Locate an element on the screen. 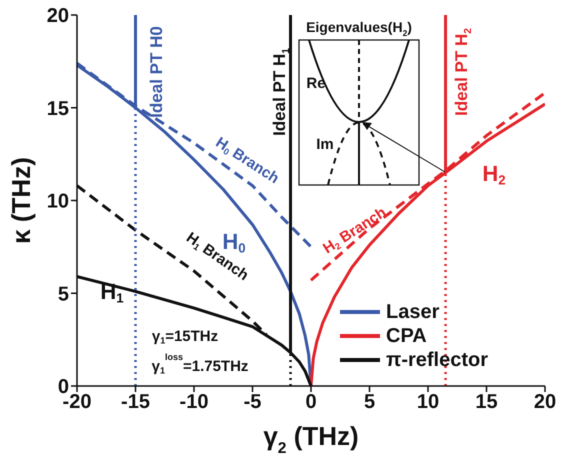 This screenshot has height=457, width=572. x-tick-label: -10 is located at coordinates (194, 402).